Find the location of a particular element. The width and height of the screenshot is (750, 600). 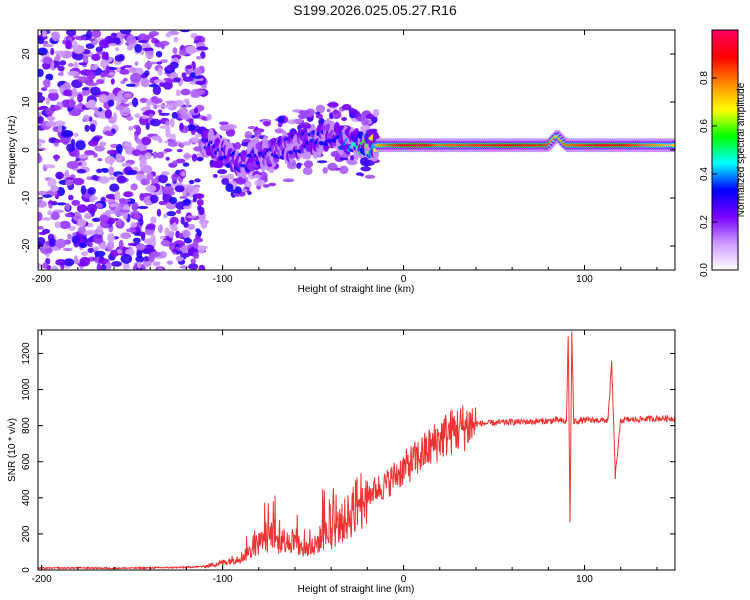

spectrogram-xtick-label: -100 is located at coordinates (223, 279).